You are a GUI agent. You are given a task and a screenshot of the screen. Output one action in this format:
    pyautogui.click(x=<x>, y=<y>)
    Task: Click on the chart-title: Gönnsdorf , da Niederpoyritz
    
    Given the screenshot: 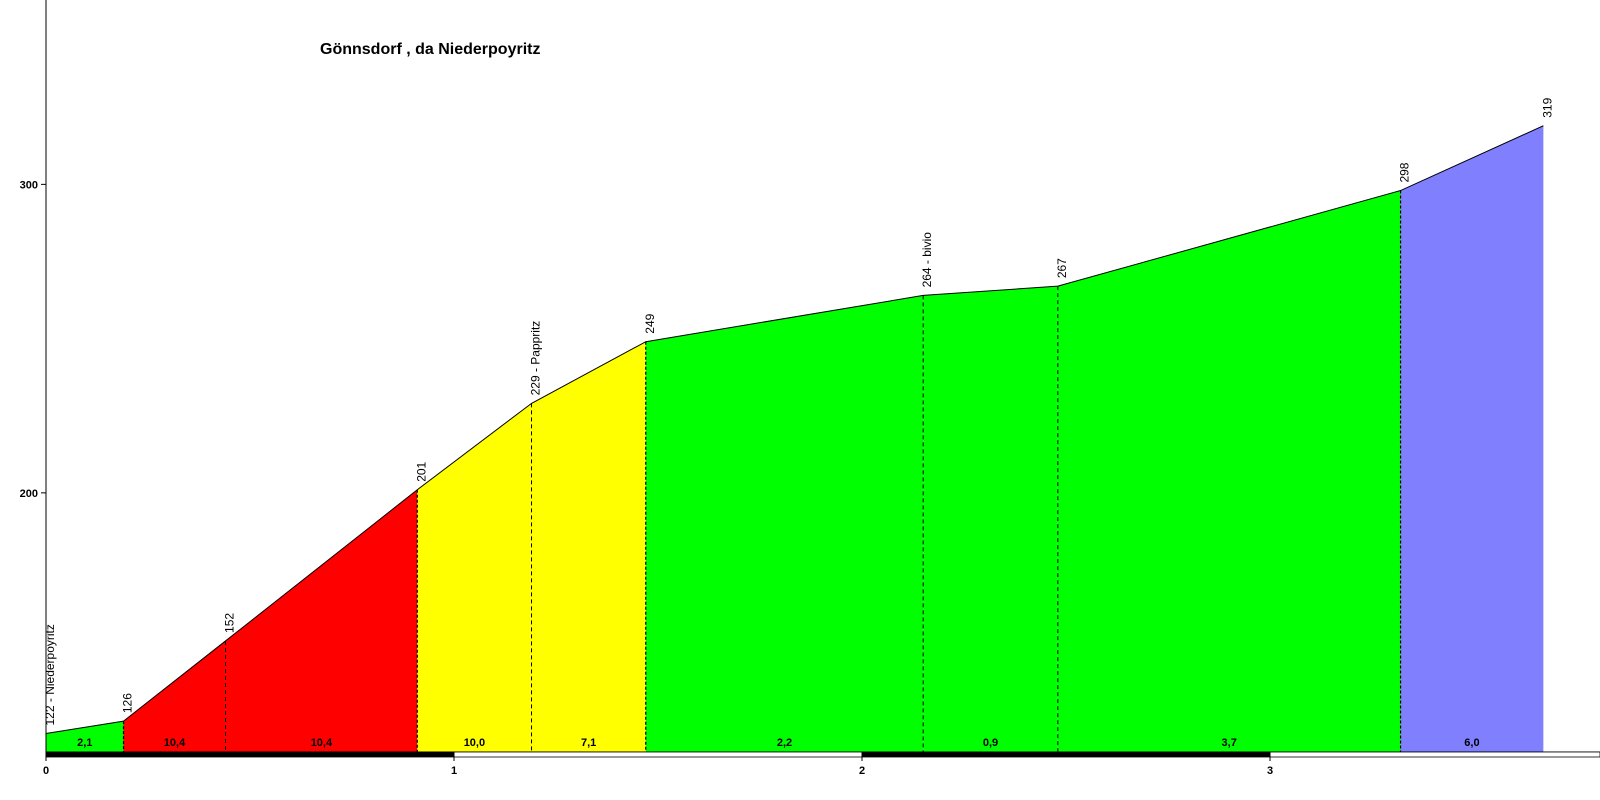 What is the action you would take?
    pyautogui.click(x=430, y=49)
    